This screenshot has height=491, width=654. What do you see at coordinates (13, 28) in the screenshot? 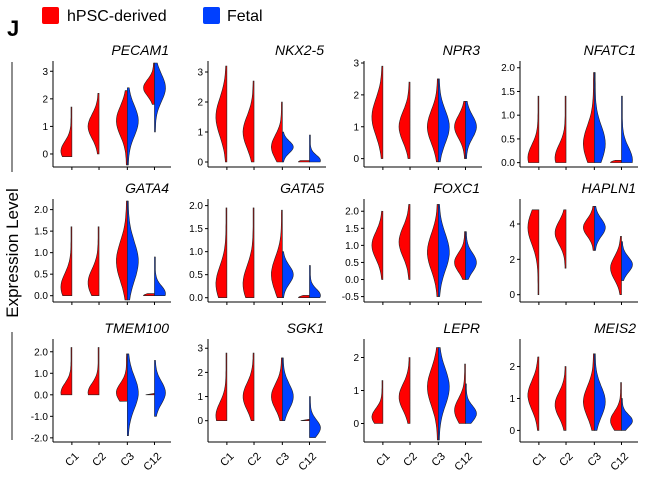
I see `panel-label: J` at bounding box center [13, 28].